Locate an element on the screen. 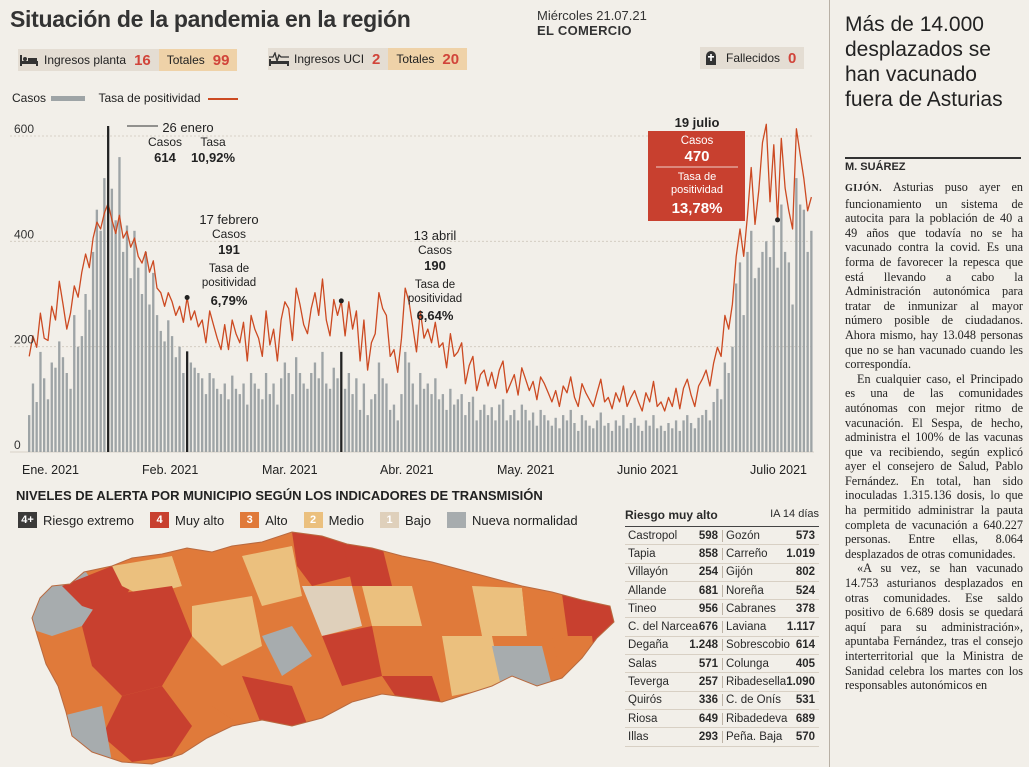  level-swatch: 4+ is located at coordinates (27, 520).